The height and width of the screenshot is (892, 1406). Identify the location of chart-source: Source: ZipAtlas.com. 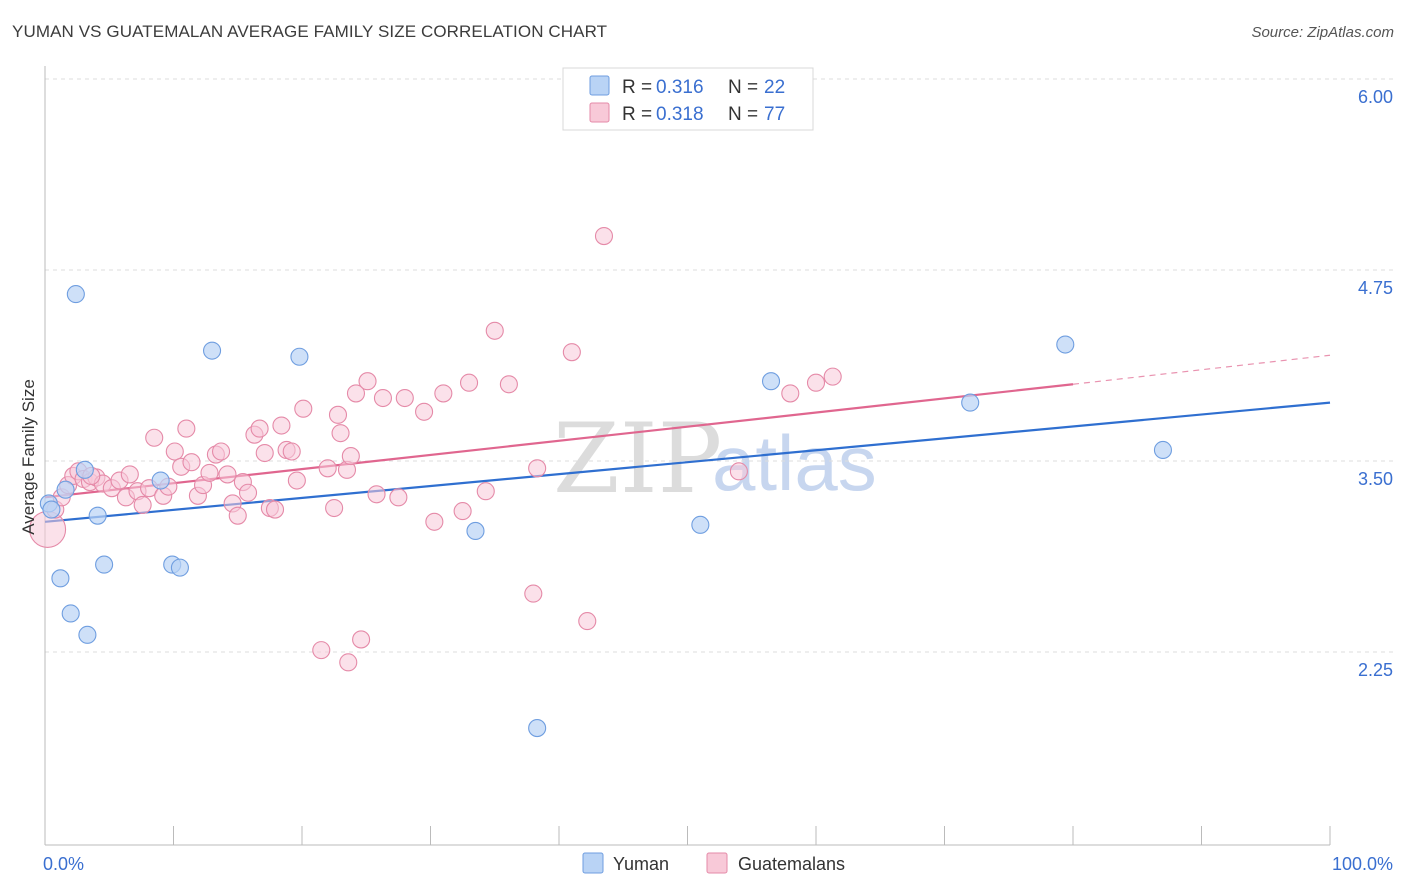
(1322, 32).